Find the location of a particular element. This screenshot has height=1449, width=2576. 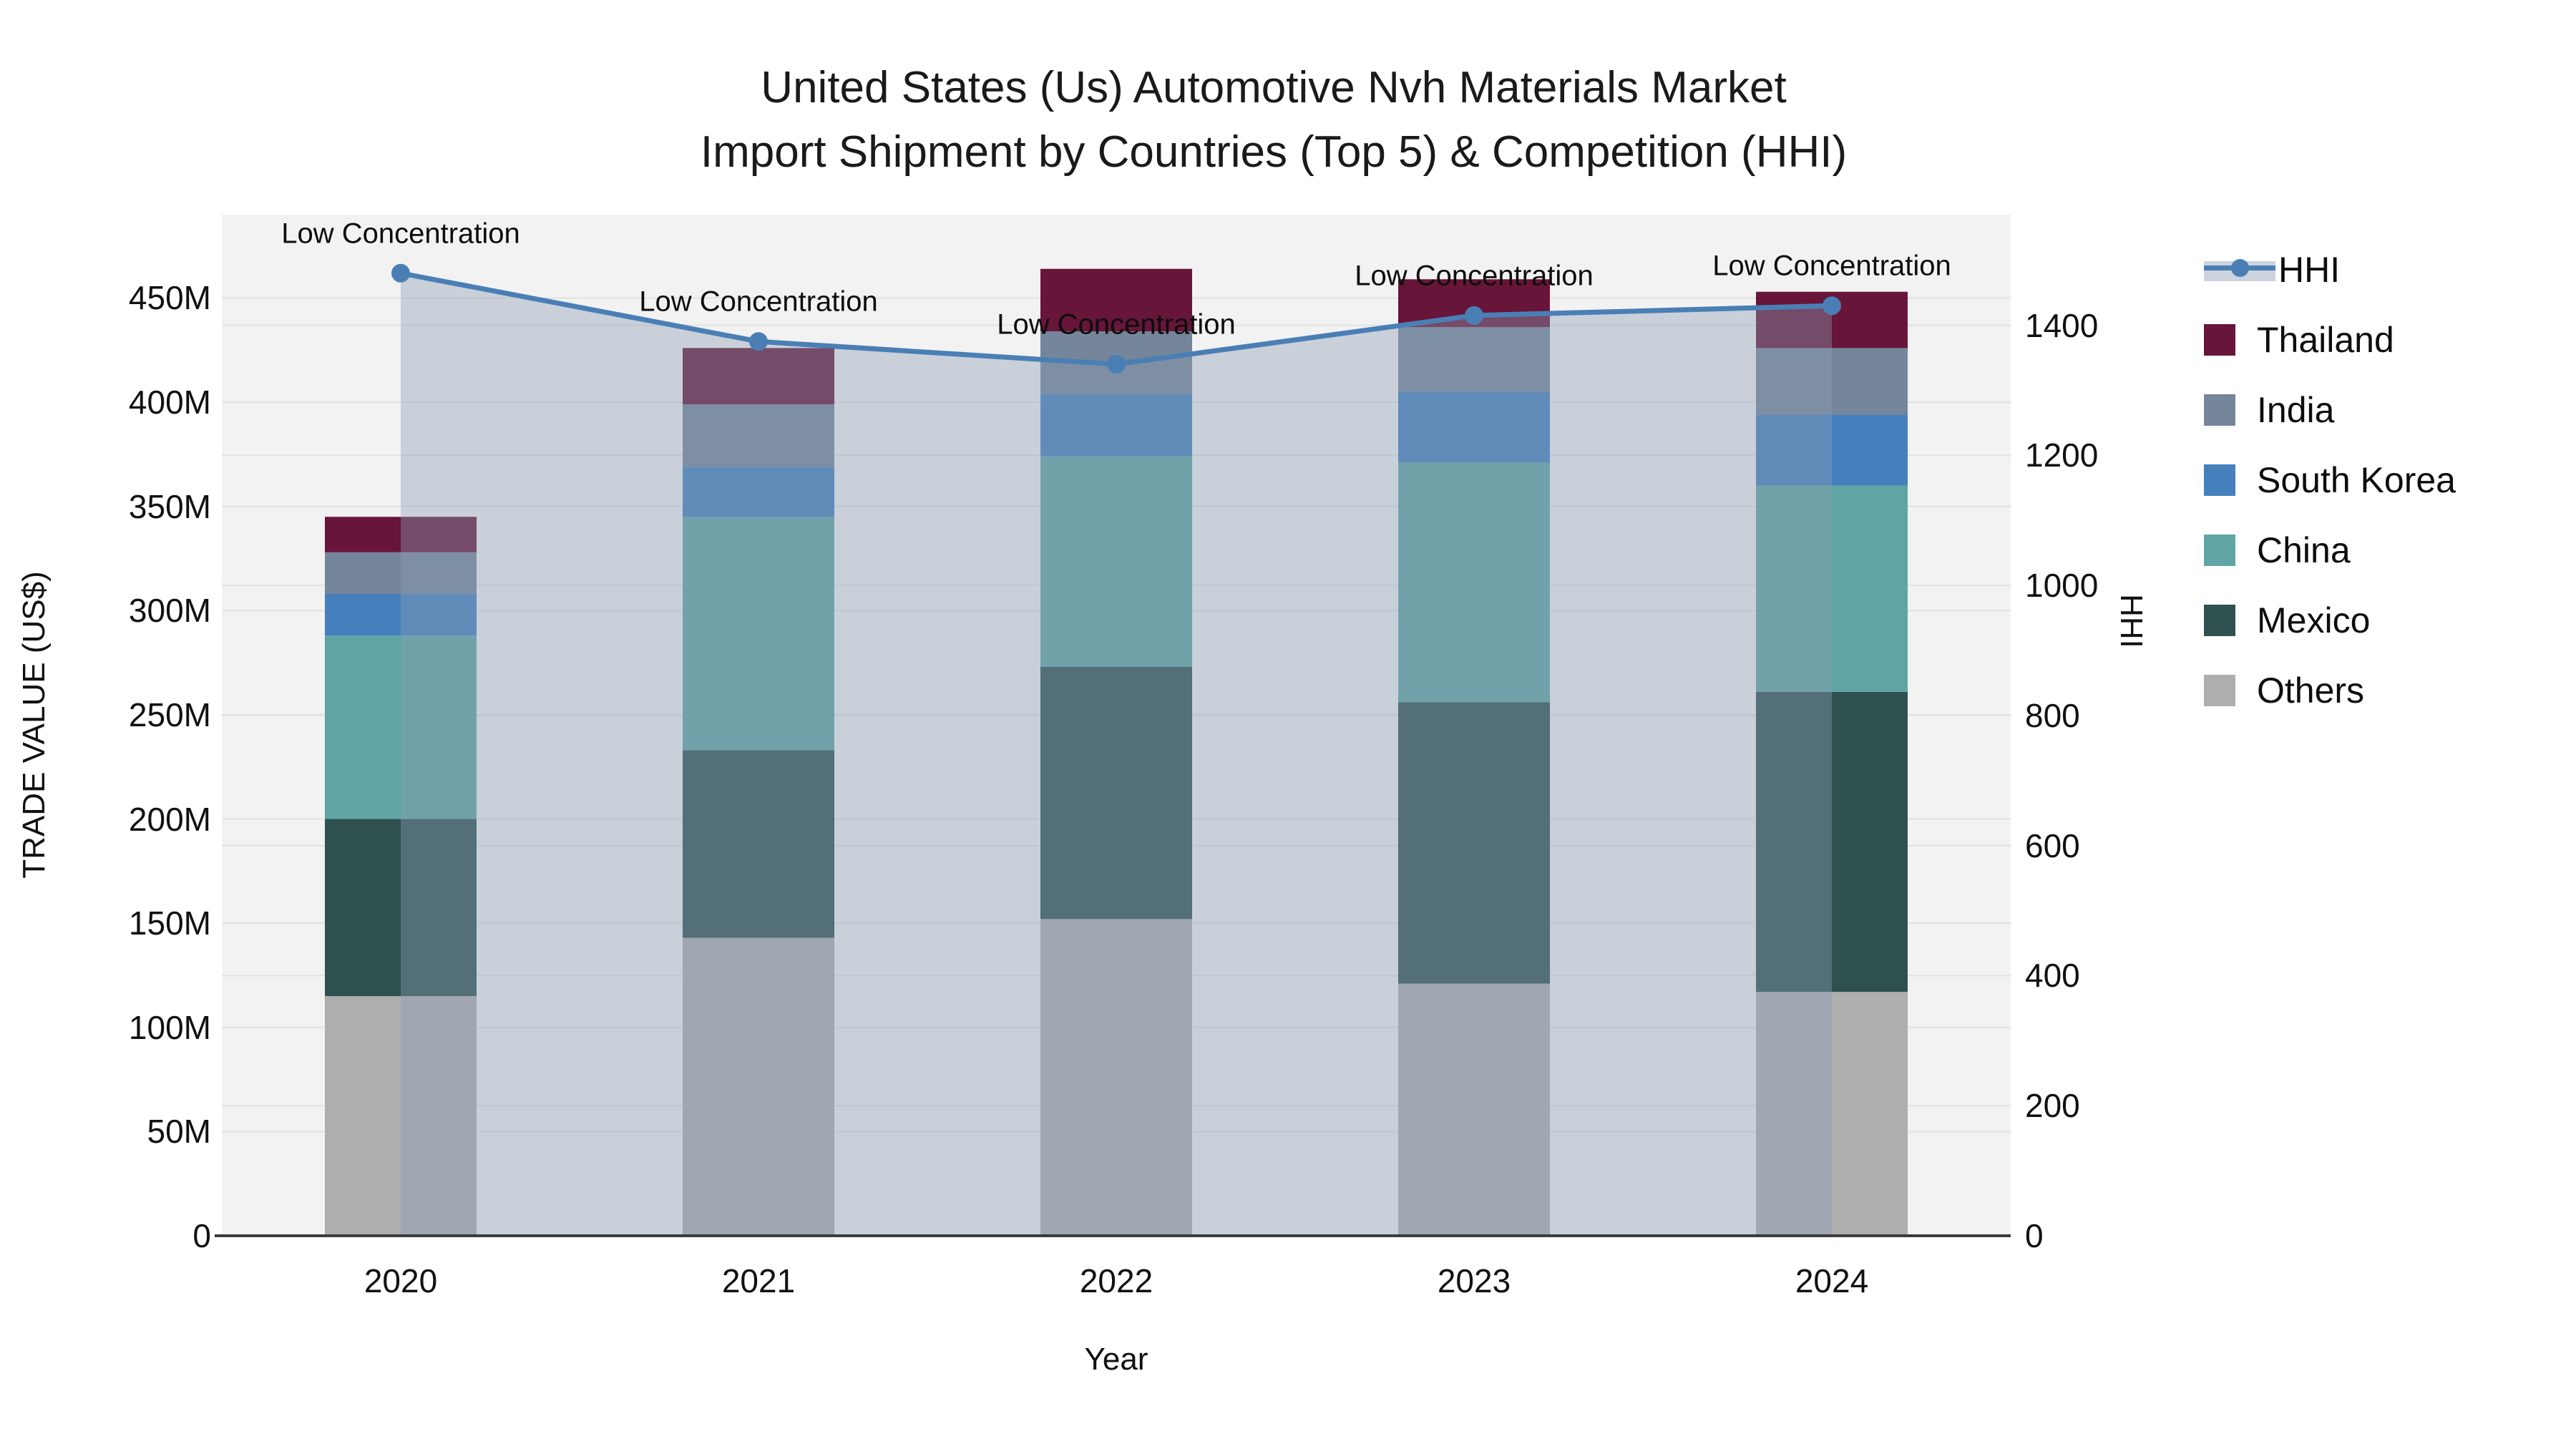

legend-item-china: China is located at coordinates (2330, 550).